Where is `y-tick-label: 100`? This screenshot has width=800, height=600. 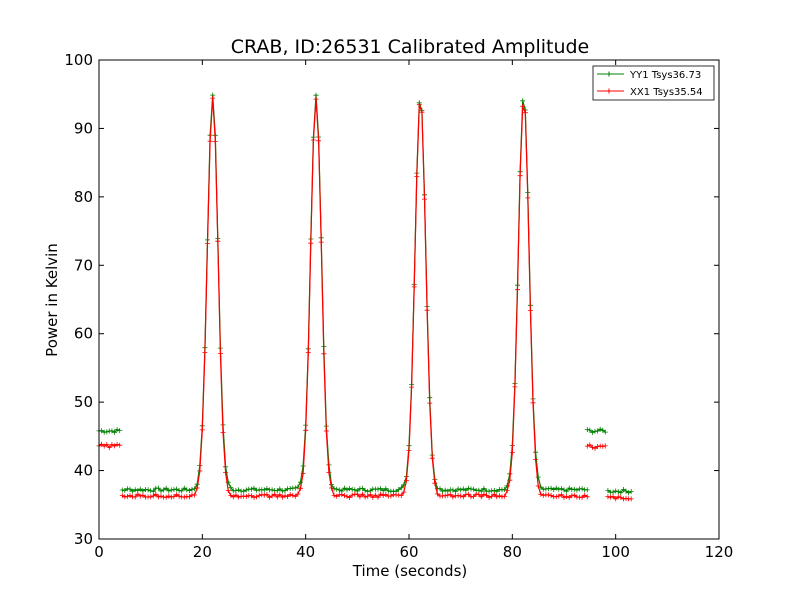
y-tick-label: 100 is located at coordinates (78, 60).